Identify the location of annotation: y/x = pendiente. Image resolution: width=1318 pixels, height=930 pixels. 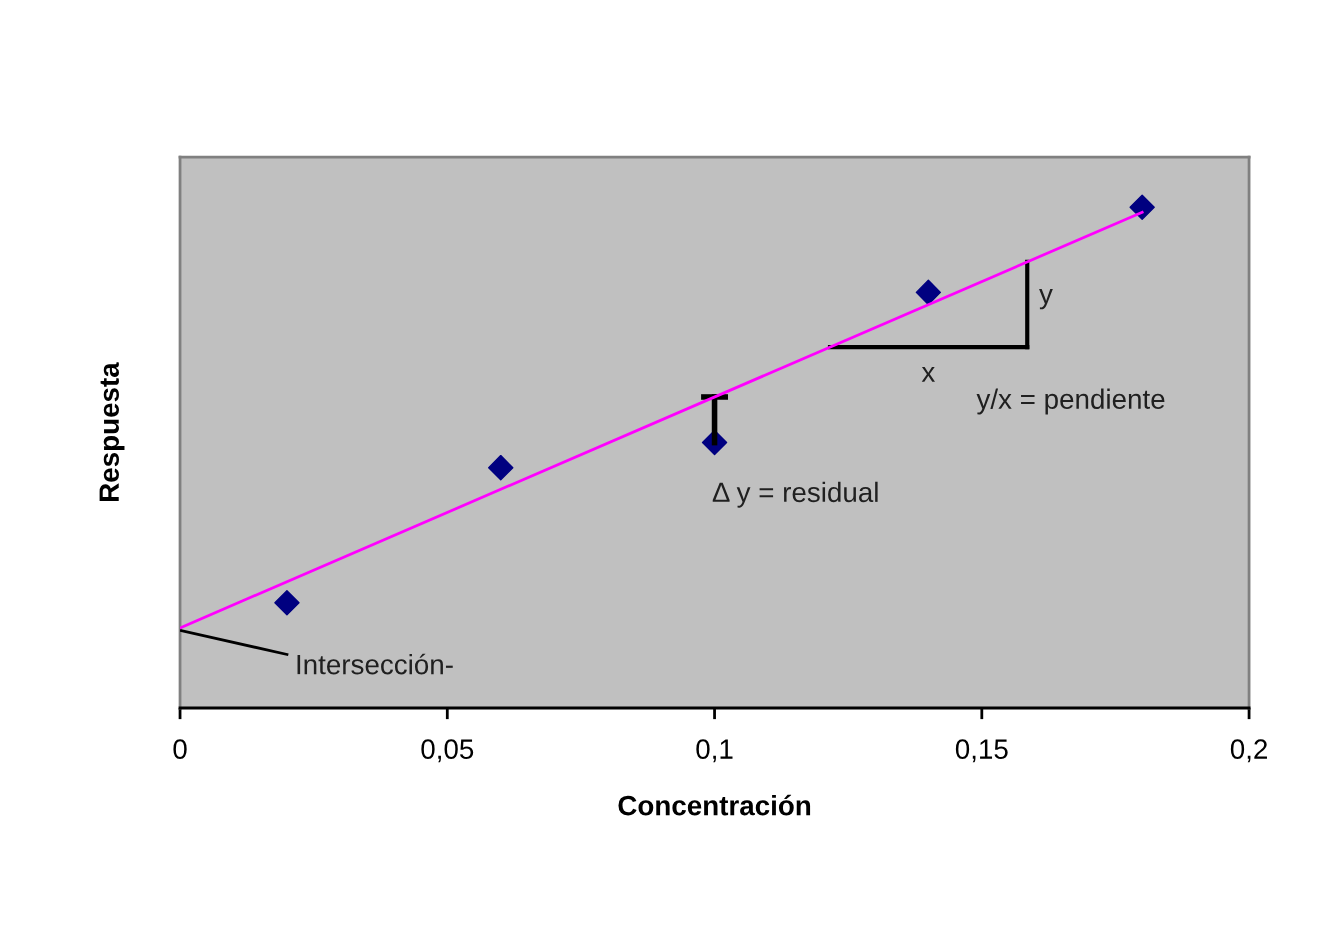
(1070, 401).